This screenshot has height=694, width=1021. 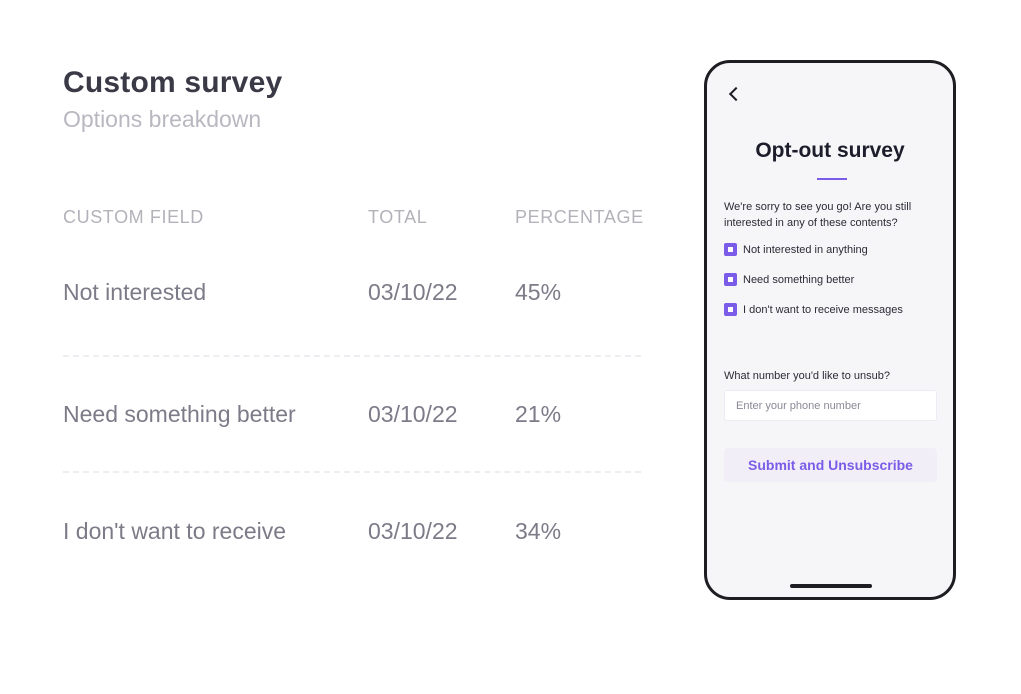 I want to click on column-header-total: TOTAL, so click(x=398, y=216).